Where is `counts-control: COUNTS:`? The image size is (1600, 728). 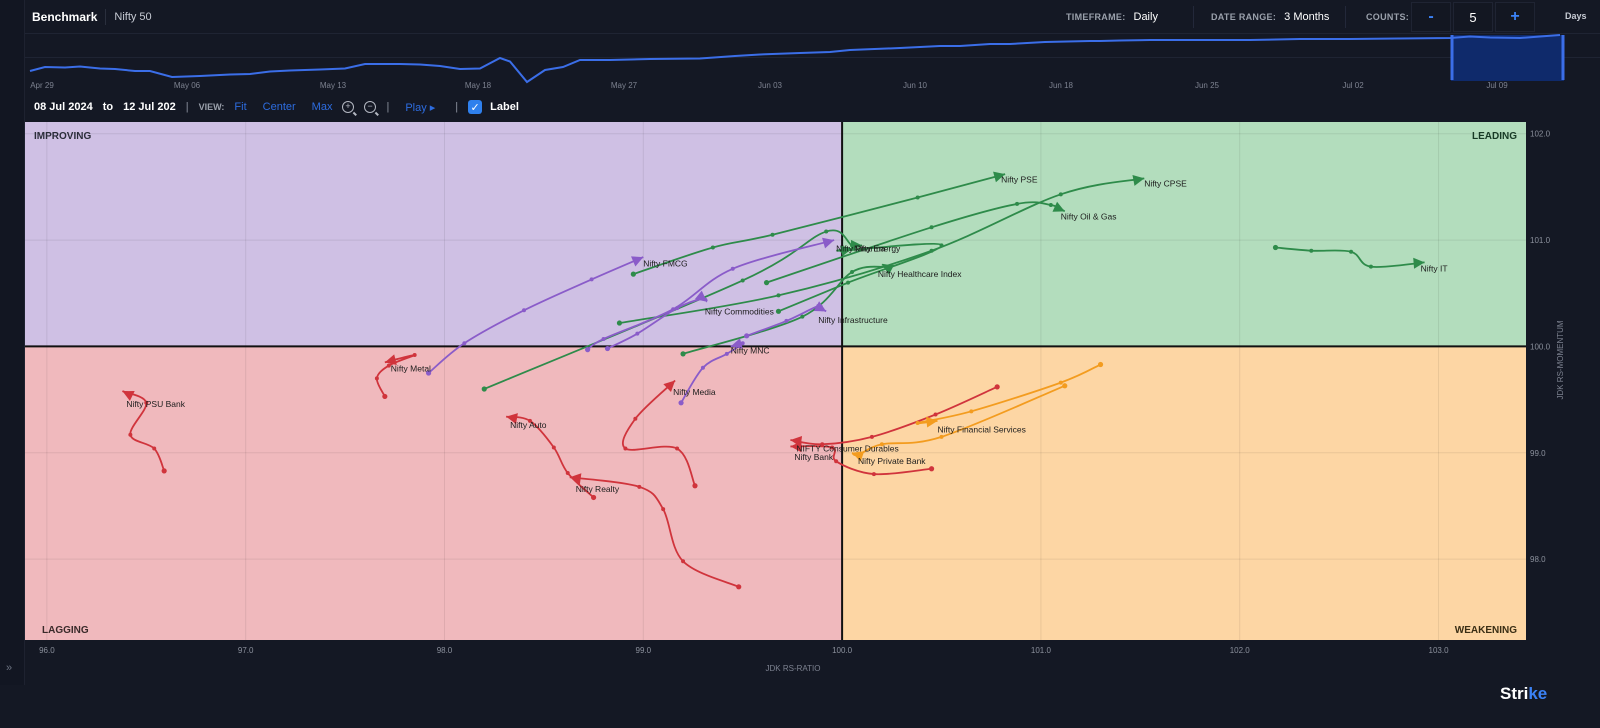 counts-control: COUNTS: is located at coordinates (1387, 16).